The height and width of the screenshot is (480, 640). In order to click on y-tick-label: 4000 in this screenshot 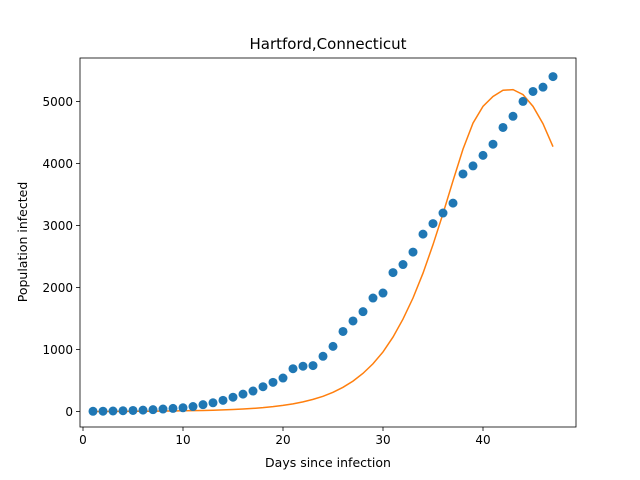, I will do `click(57, 164)`.